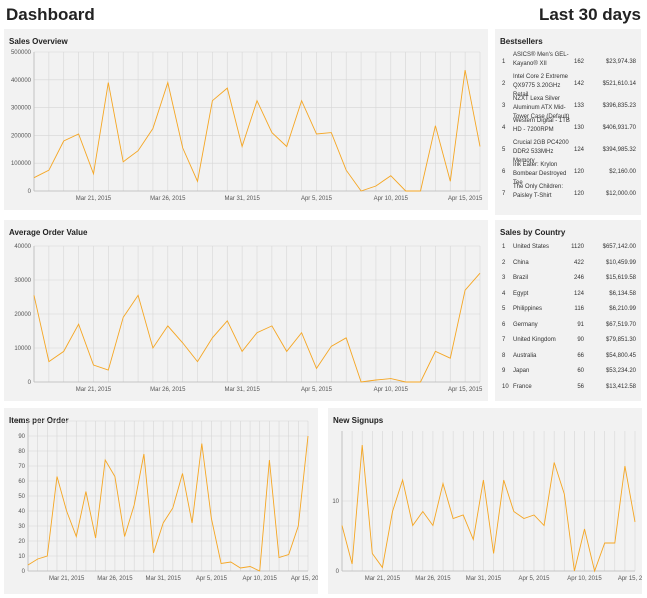 This screenshot has width=647, height=598. Describe the element at coordinates (50, 14) in the screenshot. I see `page-title: Dashboard` at that location.